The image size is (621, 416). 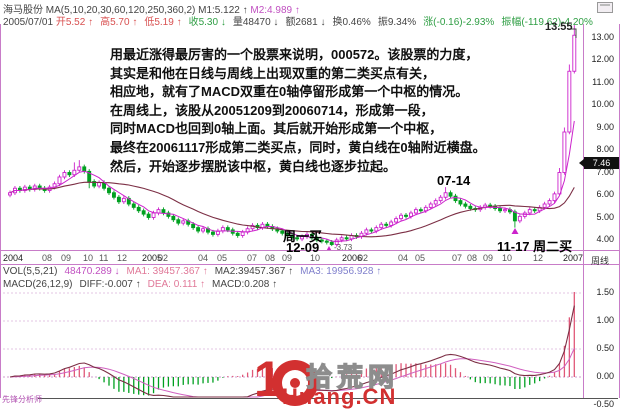 What do you see at coordinates (104, 258) in the screenshot?
I see `time-axis-label: 11` at bounding box center [104, 258].